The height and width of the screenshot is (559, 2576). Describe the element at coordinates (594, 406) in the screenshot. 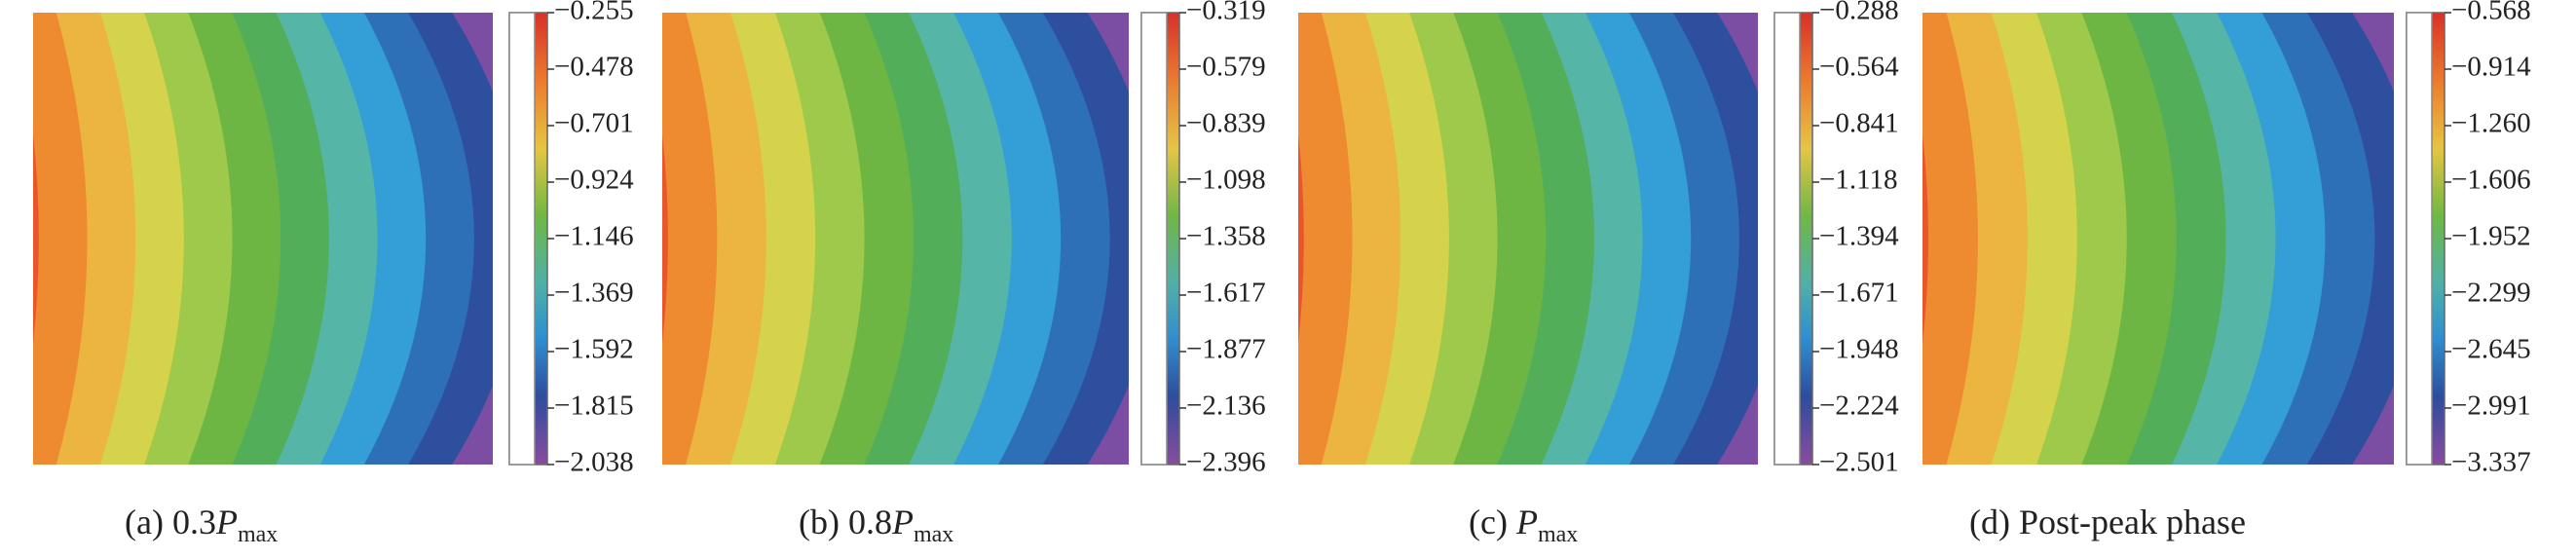

I see `tick-label: −1.815` at that location.